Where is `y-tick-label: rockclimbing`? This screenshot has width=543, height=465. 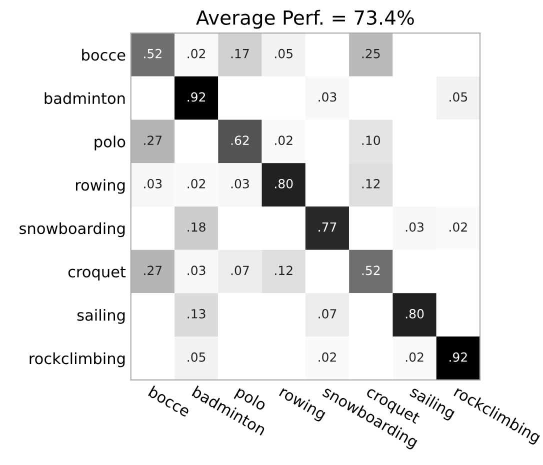
y-tick-label: rockclimbing is located at coordinates (77, 360).